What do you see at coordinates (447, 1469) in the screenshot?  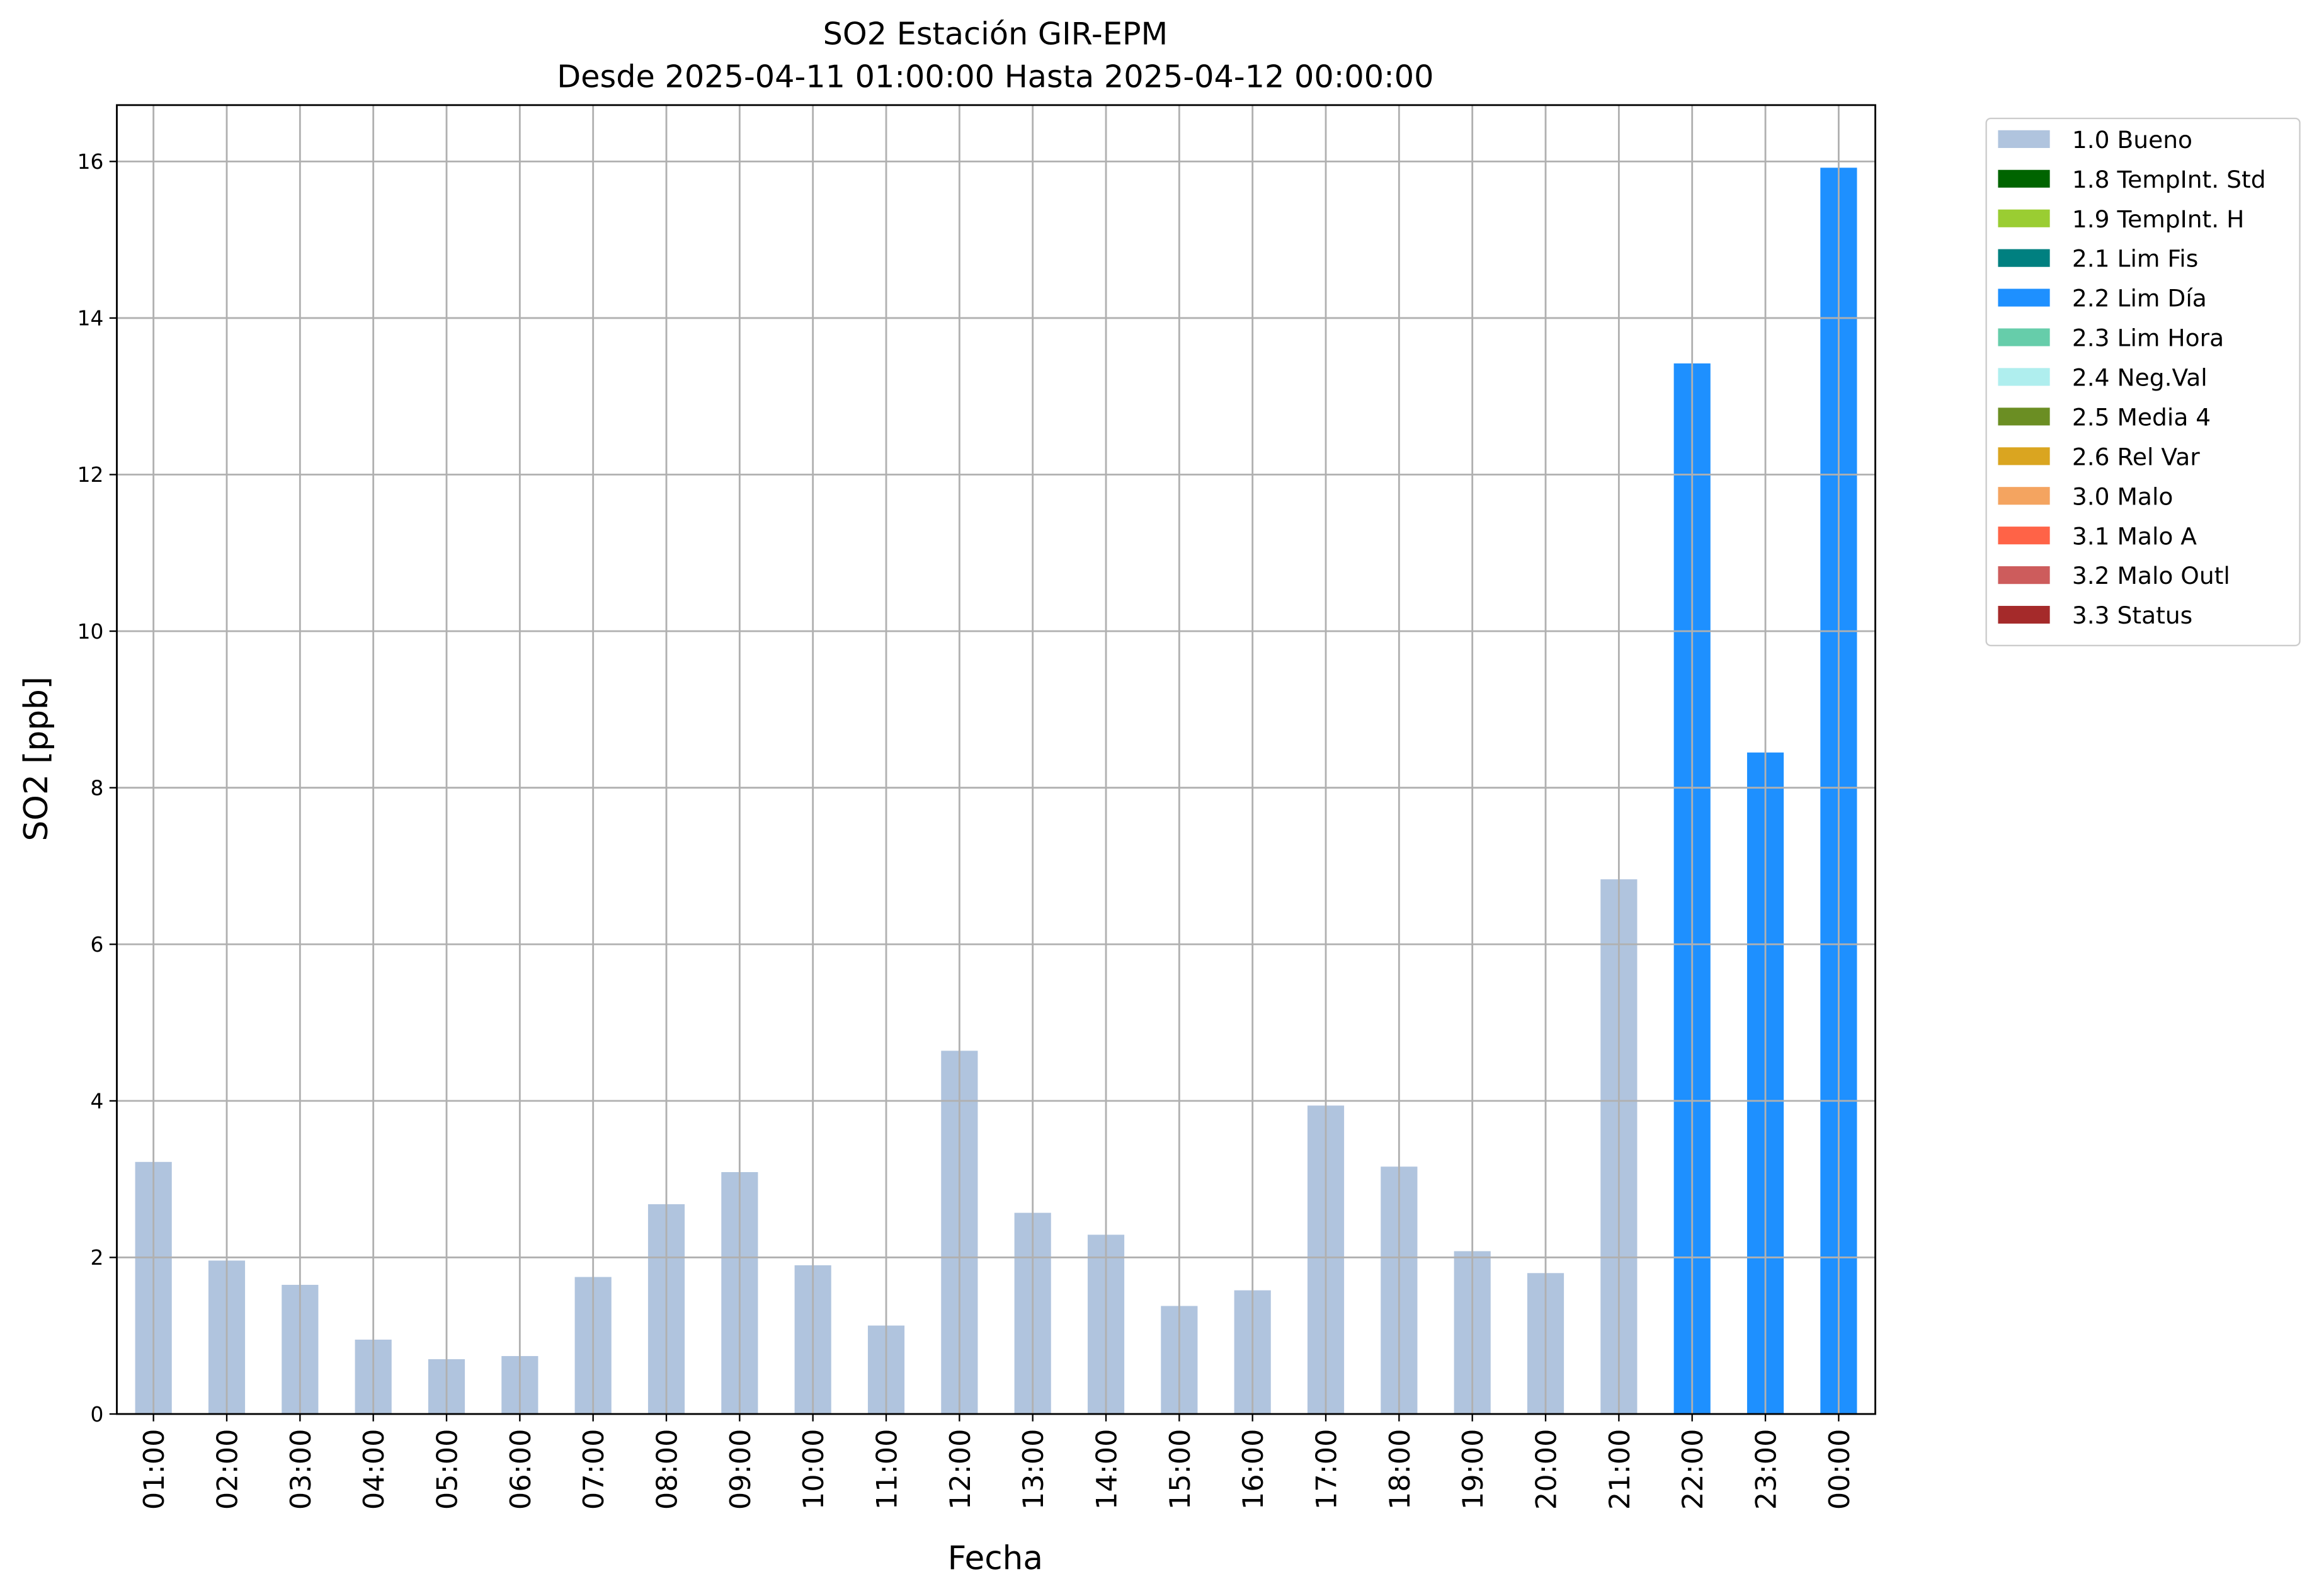 I see `x-tick-label: 05:00` at bounding box center [447, 1469].